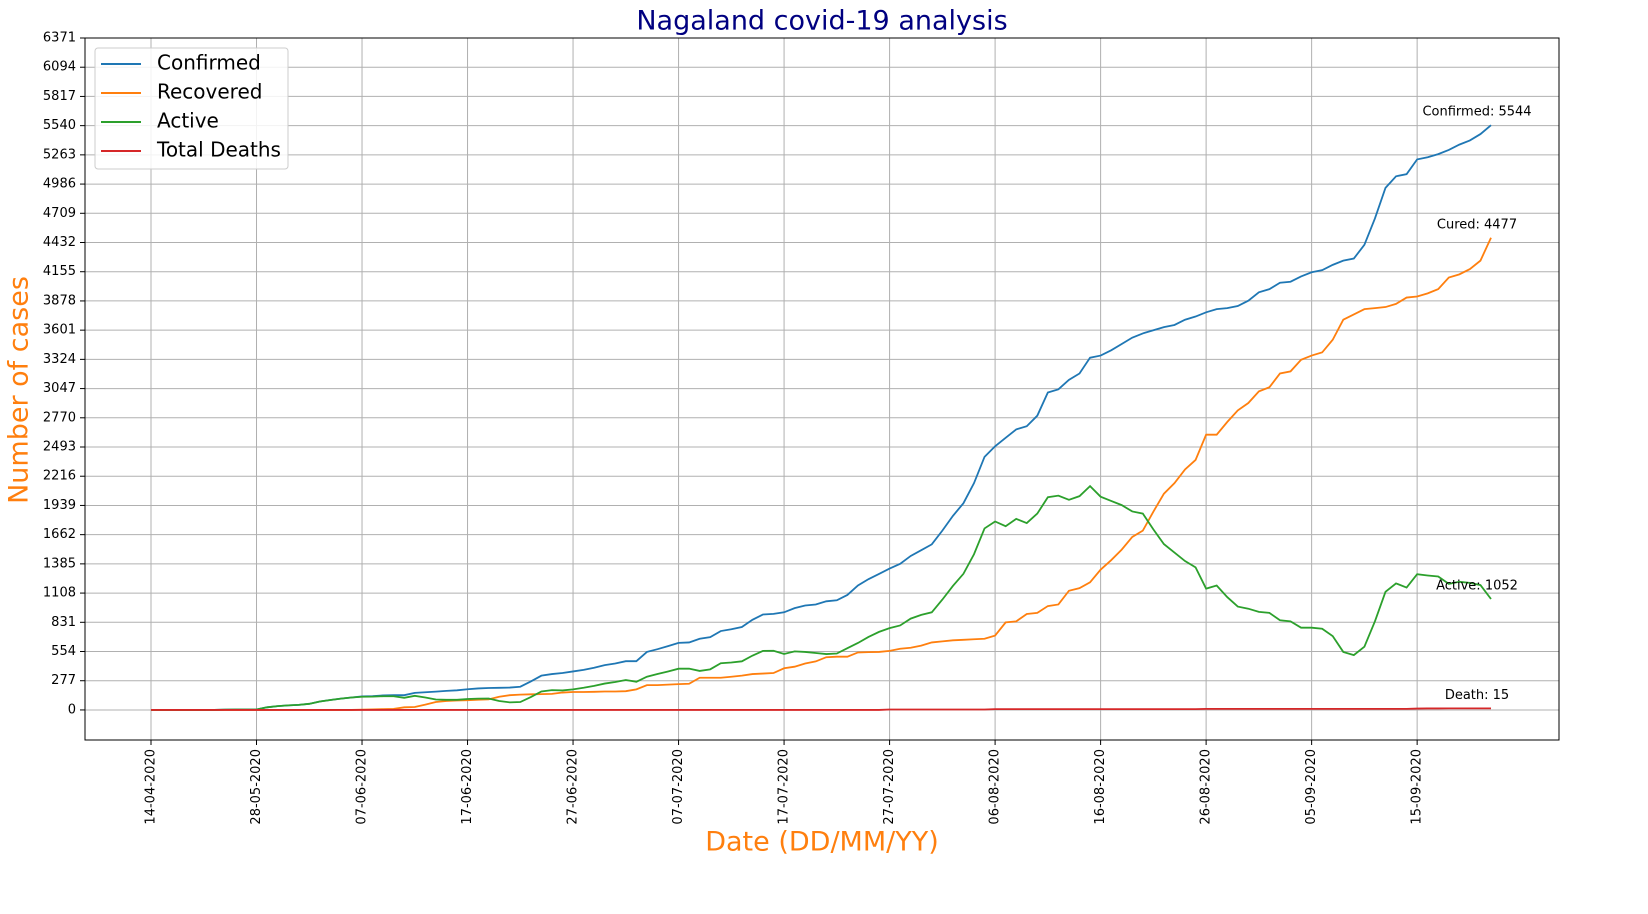 This screenshot has height=914, width=1648. I want to click on y-tick-label: 5540, so click(59, 125).